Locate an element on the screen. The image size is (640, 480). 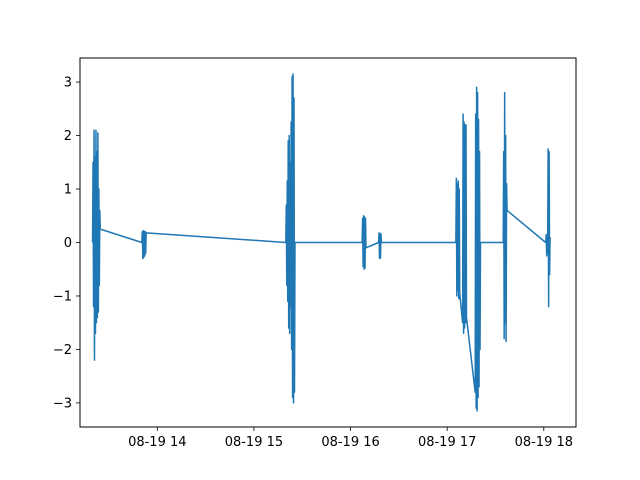
y-tick-label: 1 is located at coordinates (68, 190).